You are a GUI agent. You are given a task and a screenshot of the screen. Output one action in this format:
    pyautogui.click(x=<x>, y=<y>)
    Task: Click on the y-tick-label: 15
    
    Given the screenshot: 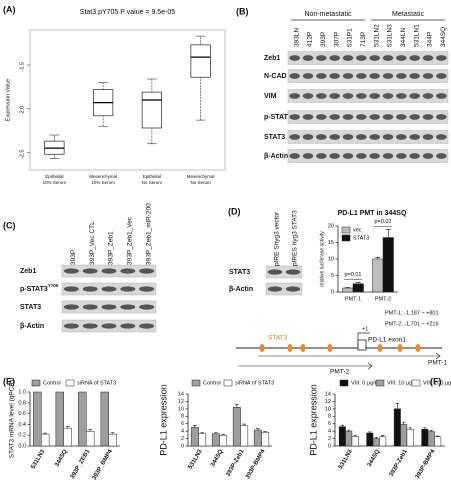 What is the action you would take?
    pyautogui.click(x=331, y=243)
    